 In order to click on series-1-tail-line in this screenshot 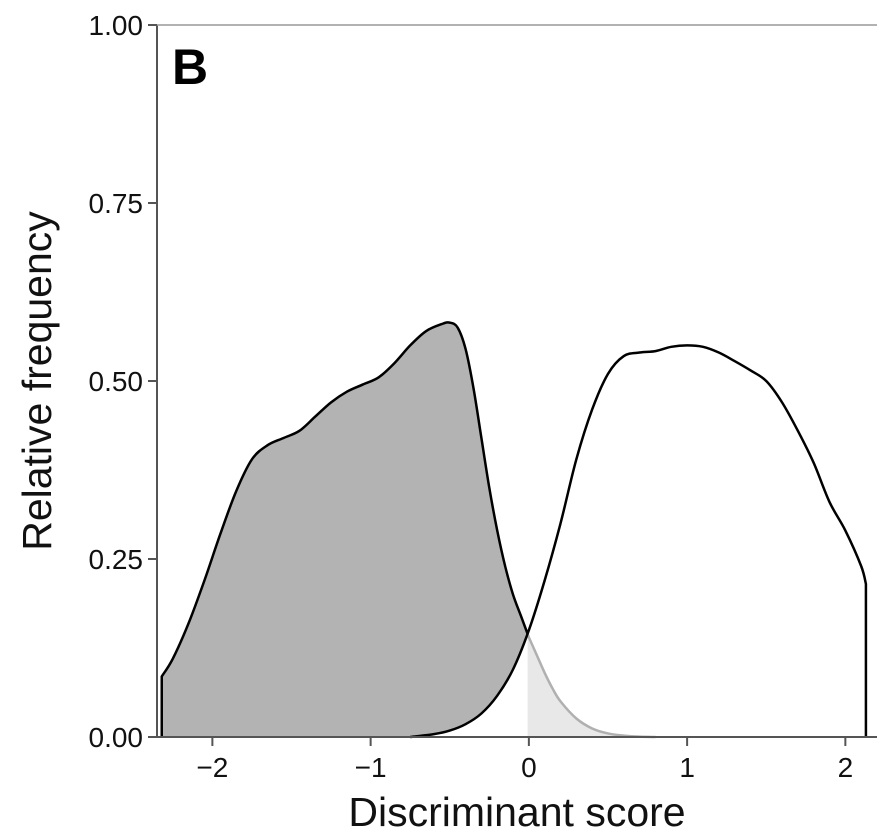, I will do `click(591, 686)`.